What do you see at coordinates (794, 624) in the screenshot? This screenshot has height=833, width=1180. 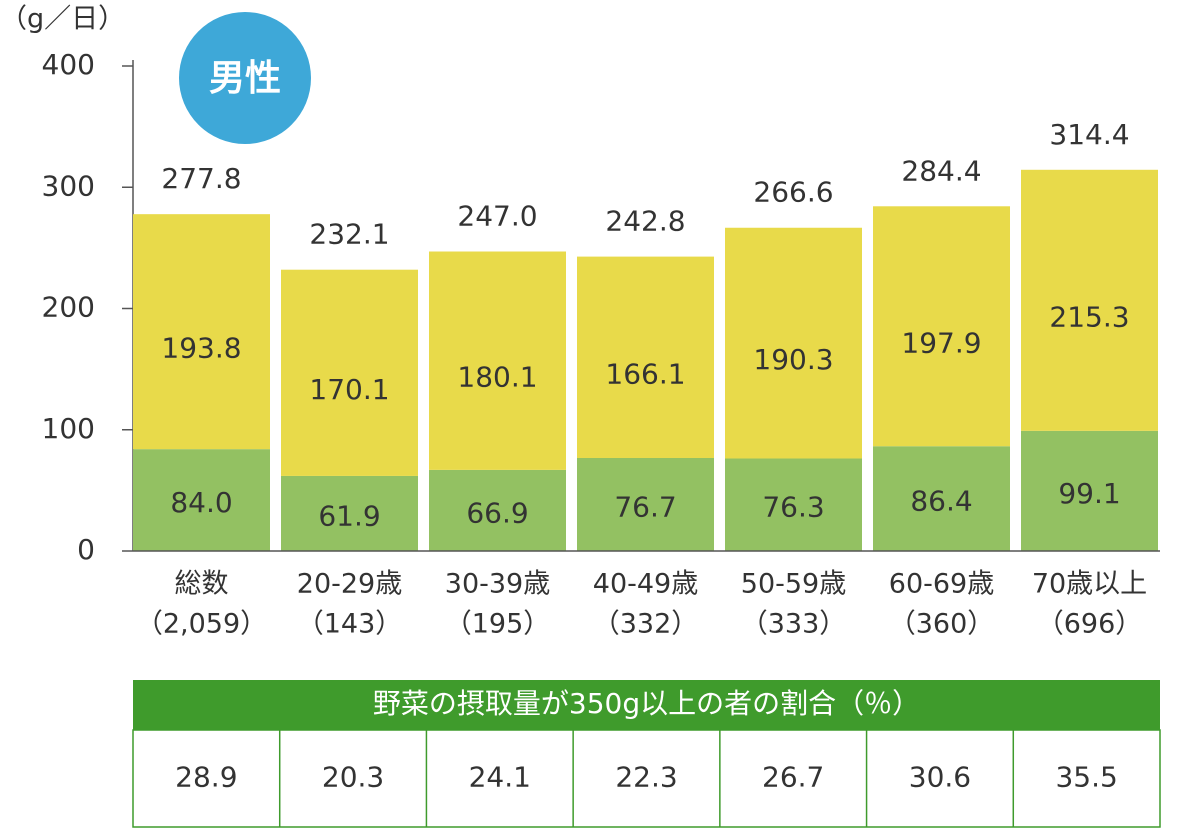 I see `x-tick-label: （333）` at bounding box center [794, 624].